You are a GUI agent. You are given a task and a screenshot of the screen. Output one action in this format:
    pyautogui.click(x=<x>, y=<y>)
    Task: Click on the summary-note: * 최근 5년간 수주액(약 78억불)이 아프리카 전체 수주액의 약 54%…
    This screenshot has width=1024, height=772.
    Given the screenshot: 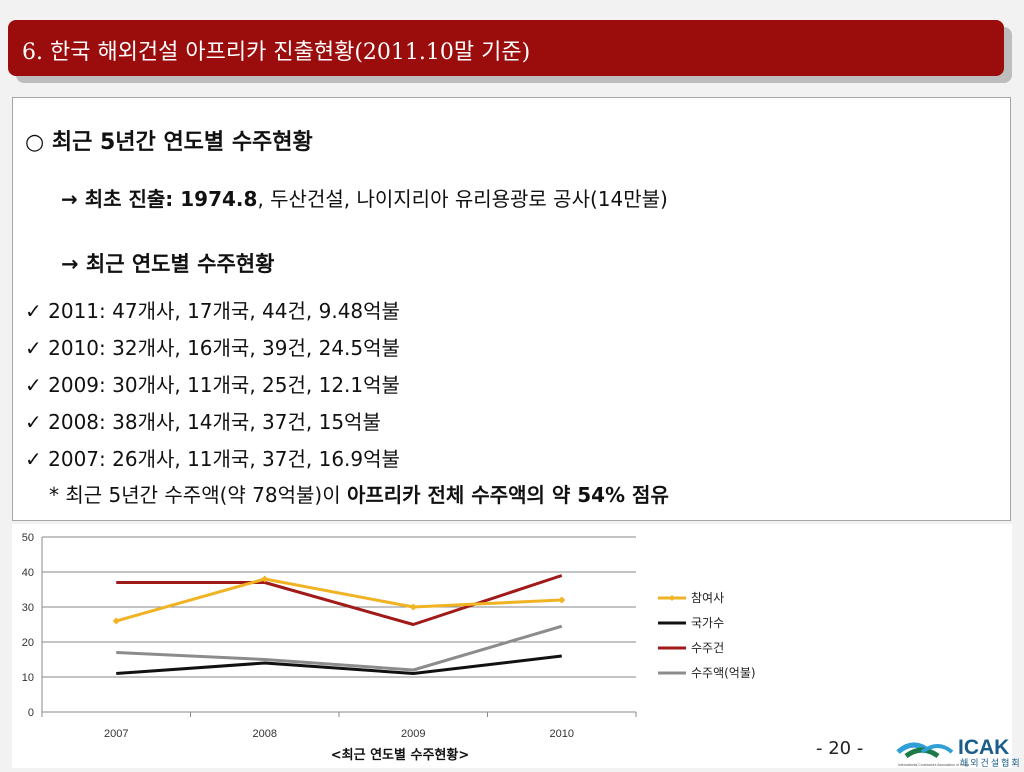 What is the action you would take?
    pyautogui.click(x=359, y=493)
    